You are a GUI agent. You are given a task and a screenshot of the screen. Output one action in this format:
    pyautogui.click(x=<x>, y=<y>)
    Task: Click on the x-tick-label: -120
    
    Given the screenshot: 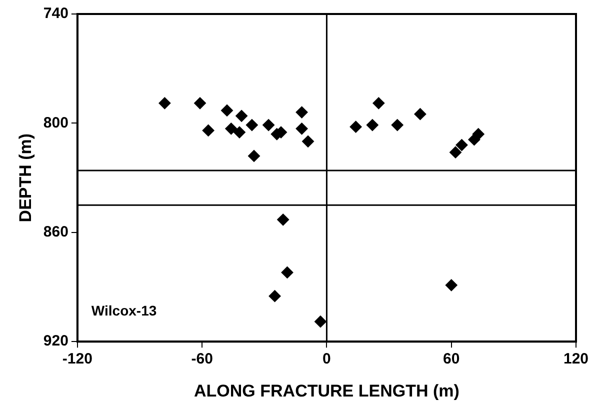 What is the action you would take?
    pyautogui.click(x=77, y=359)
    